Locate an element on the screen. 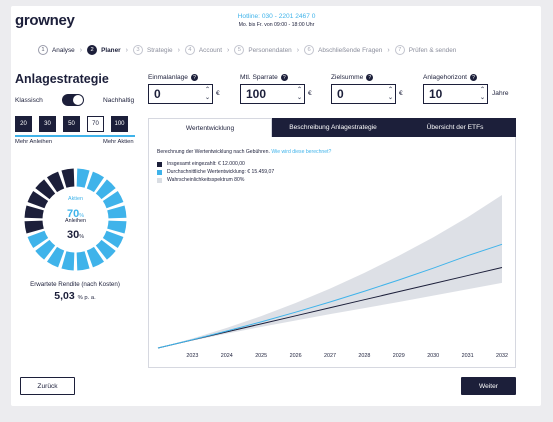  allocation-selector: 20 30 50 70 100 is located at coordinates (71, 124).